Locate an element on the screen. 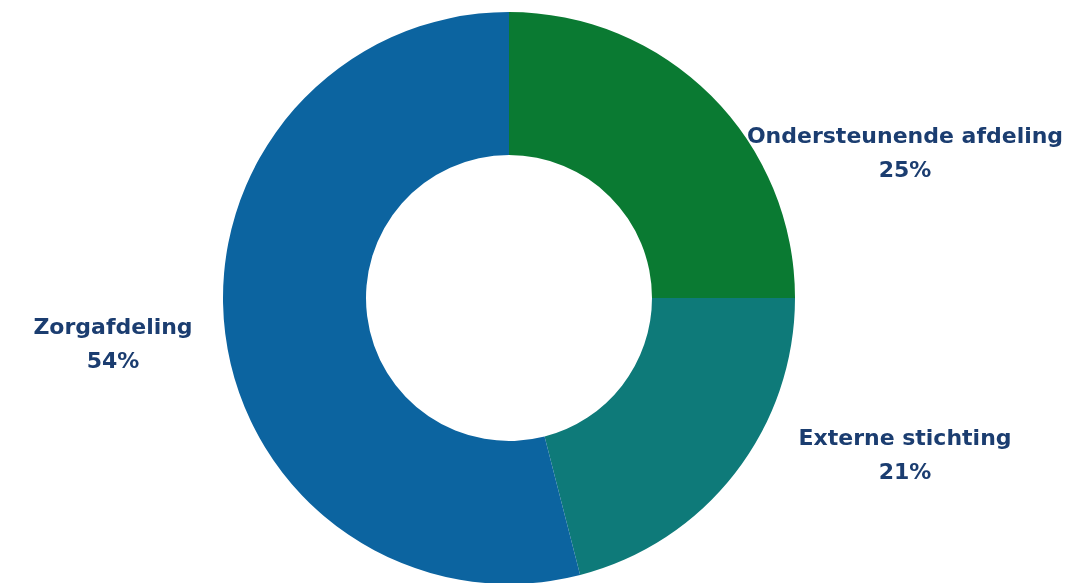  data-label: 25% is located at coordinates (905, 170).